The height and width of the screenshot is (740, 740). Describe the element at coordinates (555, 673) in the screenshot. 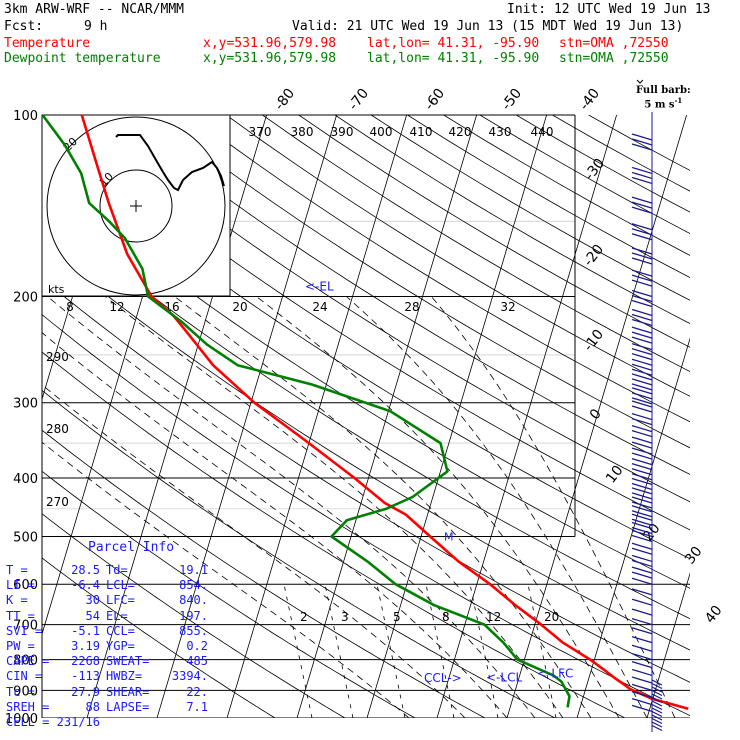

I see `lfc-marker: <-LFC` at that location.